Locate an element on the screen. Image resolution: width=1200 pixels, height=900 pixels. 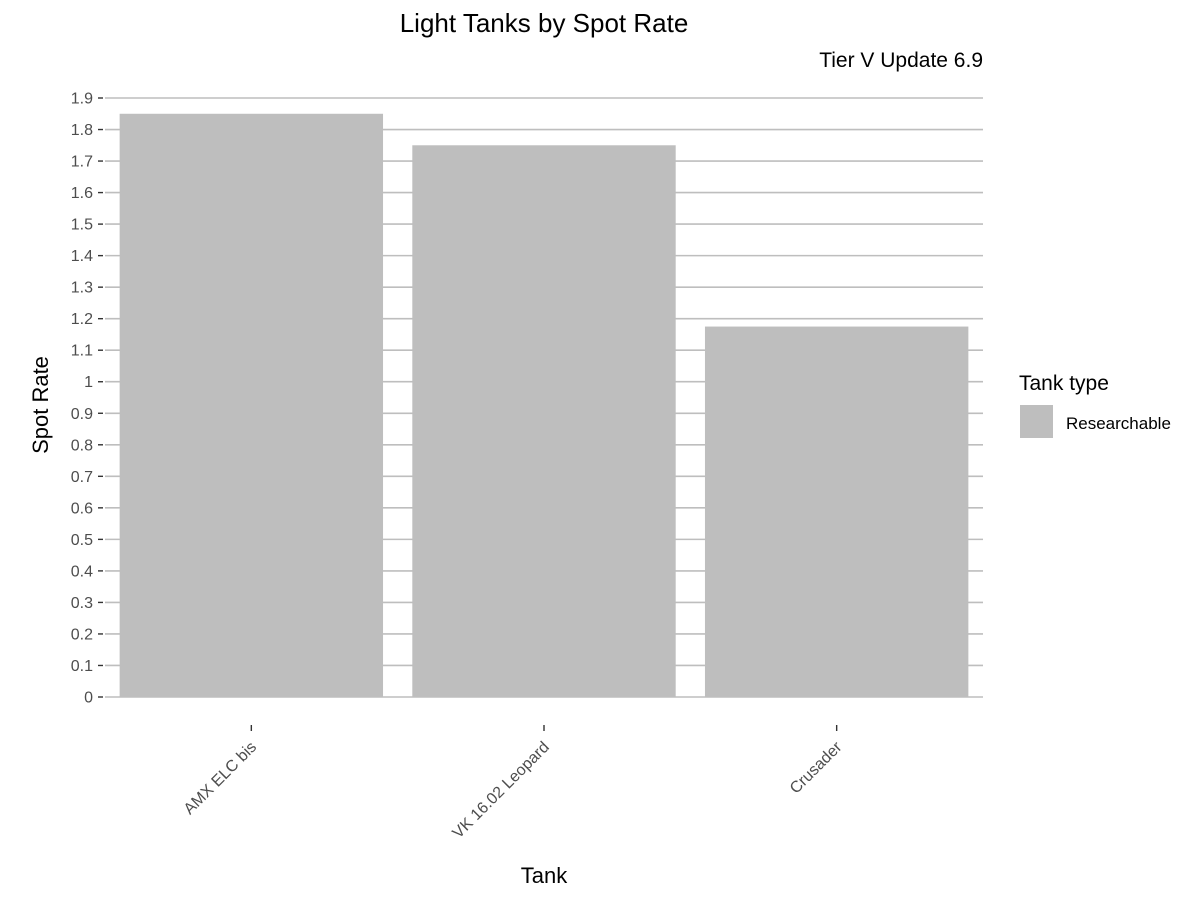
legend-title: Tank type is located at coordinates (1064, 383).